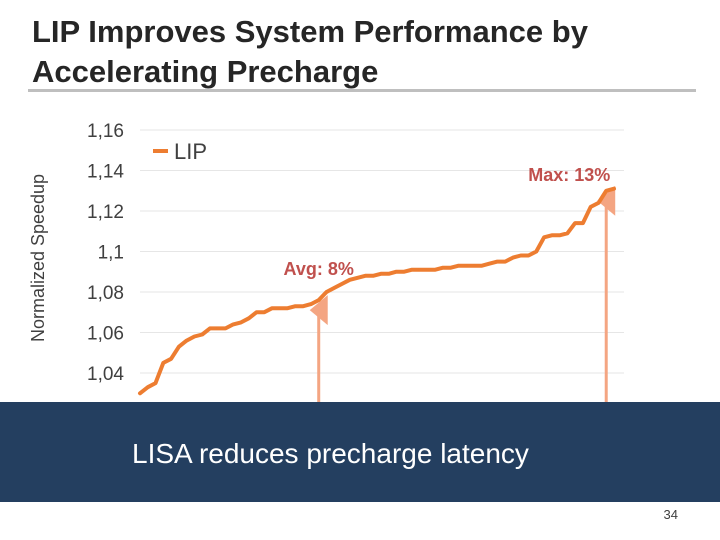 This screenshot has width=720, height=540. Describe the element at coordinates (38, 258) in the screenshot. I see `y-axis-label: Normalized Speedup` at that location.